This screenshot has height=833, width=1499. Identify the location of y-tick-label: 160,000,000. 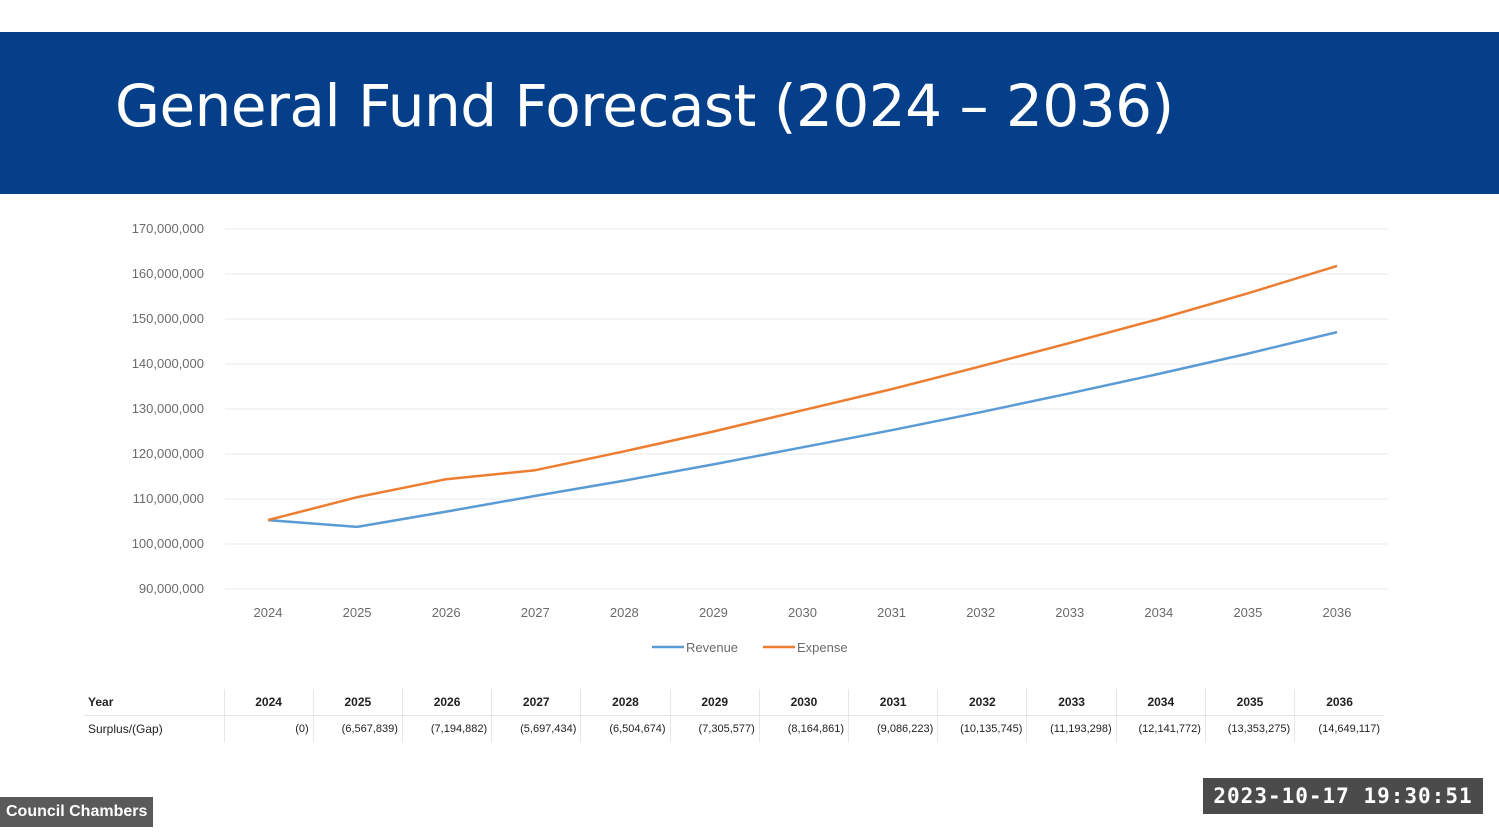
(168, 273).